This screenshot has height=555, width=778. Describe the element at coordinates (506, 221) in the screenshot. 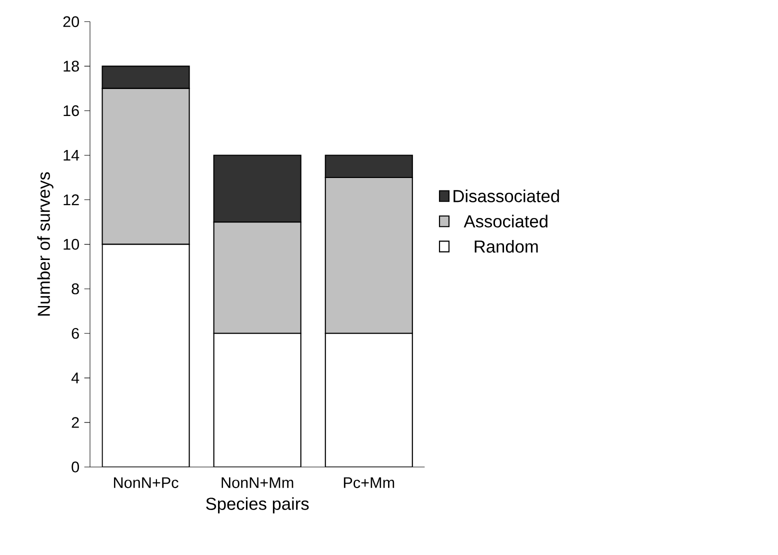

I see `legend-label: Associated` at that location.